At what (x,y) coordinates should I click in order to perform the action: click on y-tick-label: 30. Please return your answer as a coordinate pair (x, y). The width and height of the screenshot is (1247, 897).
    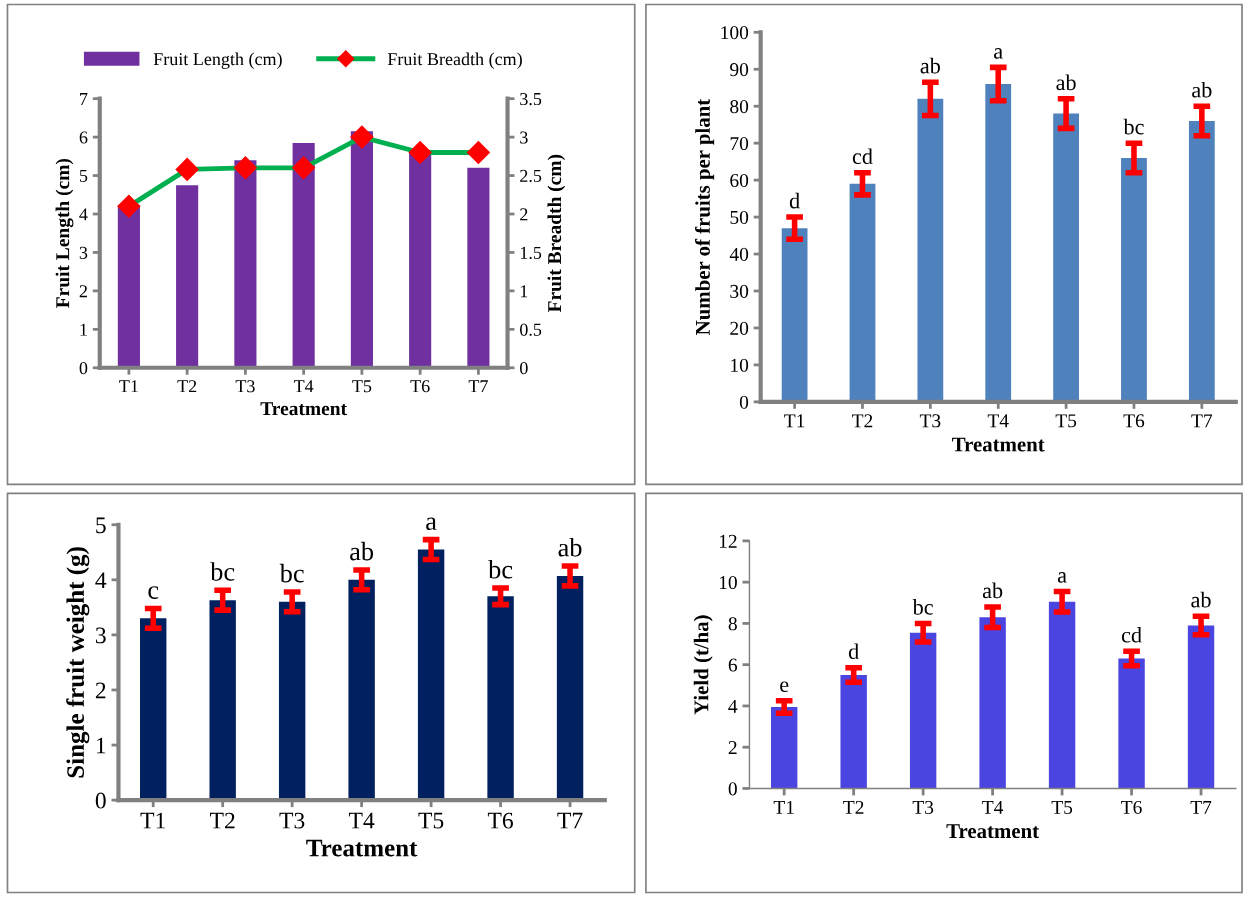
    Looking at the image, I should click on (739, 291).